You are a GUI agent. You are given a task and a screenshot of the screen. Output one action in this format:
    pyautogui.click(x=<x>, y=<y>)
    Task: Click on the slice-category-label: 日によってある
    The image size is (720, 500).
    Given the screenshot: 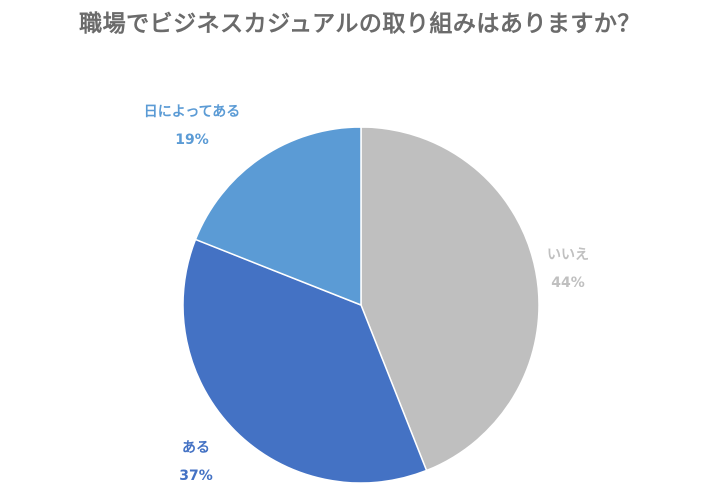 What is the action you would take?
    pyautogui.click(x=192, y=112)
    